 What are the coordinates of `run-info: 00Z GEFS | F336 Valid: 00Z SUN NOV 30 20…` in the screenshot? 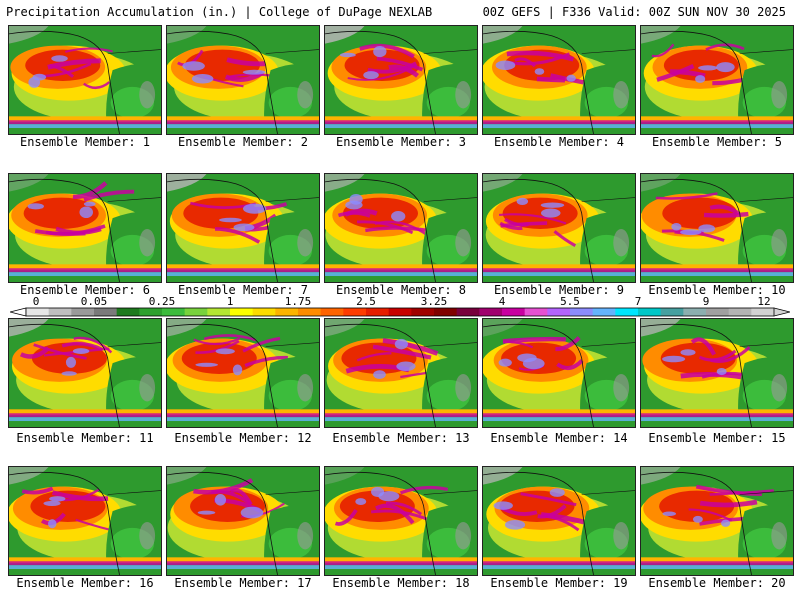 It's located at (634, 12).